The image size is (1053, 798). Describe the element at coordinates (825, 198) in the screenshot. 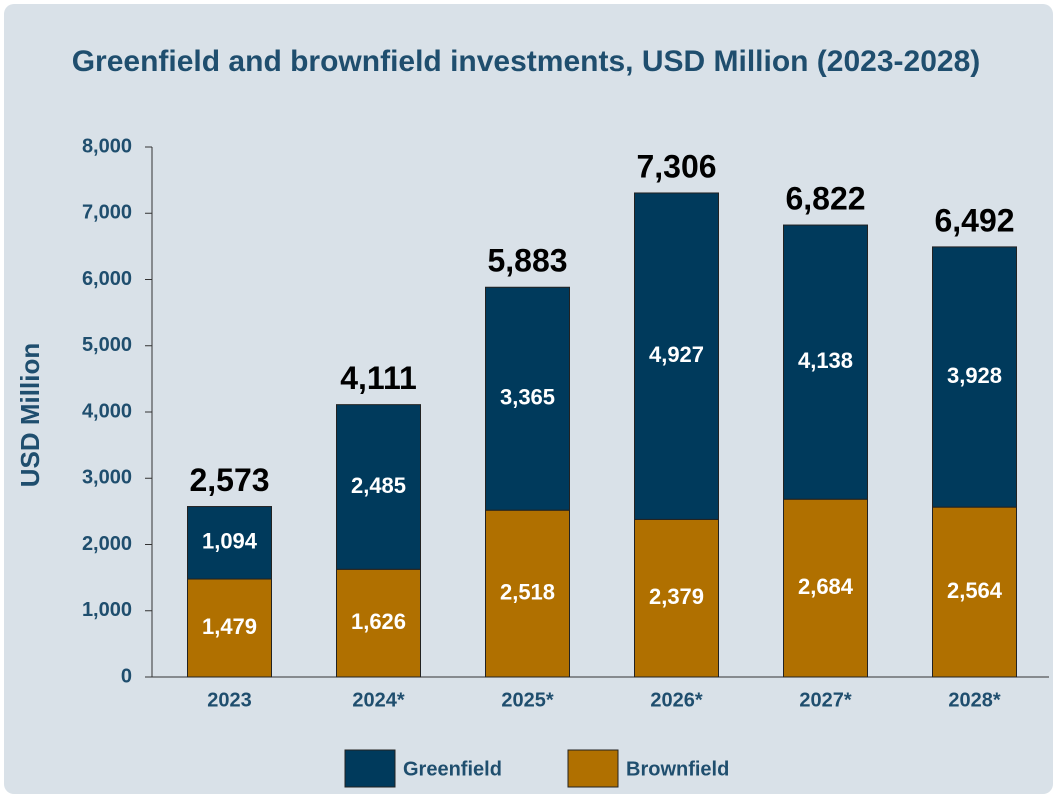

I see `total-label: 6,822` at that location.